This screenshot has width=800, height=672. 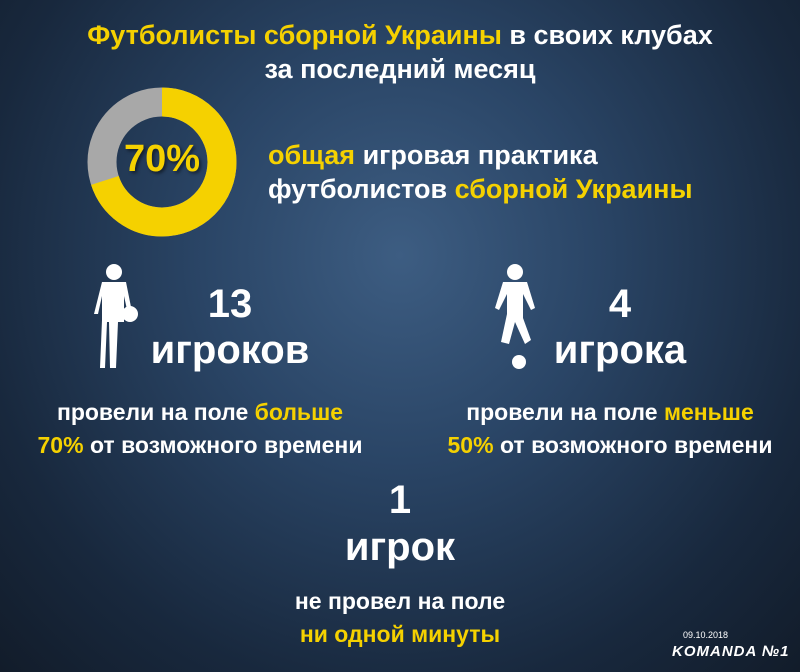 What do you see at coordinates (60, 445) in the screenshot?
I see `left-d2h: 70%` at bounding box center [60, 445].